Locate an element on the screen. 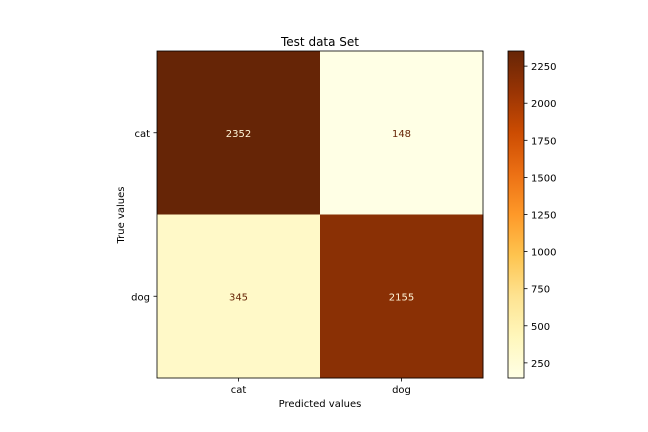 Image resolution: width=648 pixels, height=432 pixels. colorbar-ticks: 250 500 750 1000 1250 1500 1750 2000 2250 is located at coordinates (540, 216).